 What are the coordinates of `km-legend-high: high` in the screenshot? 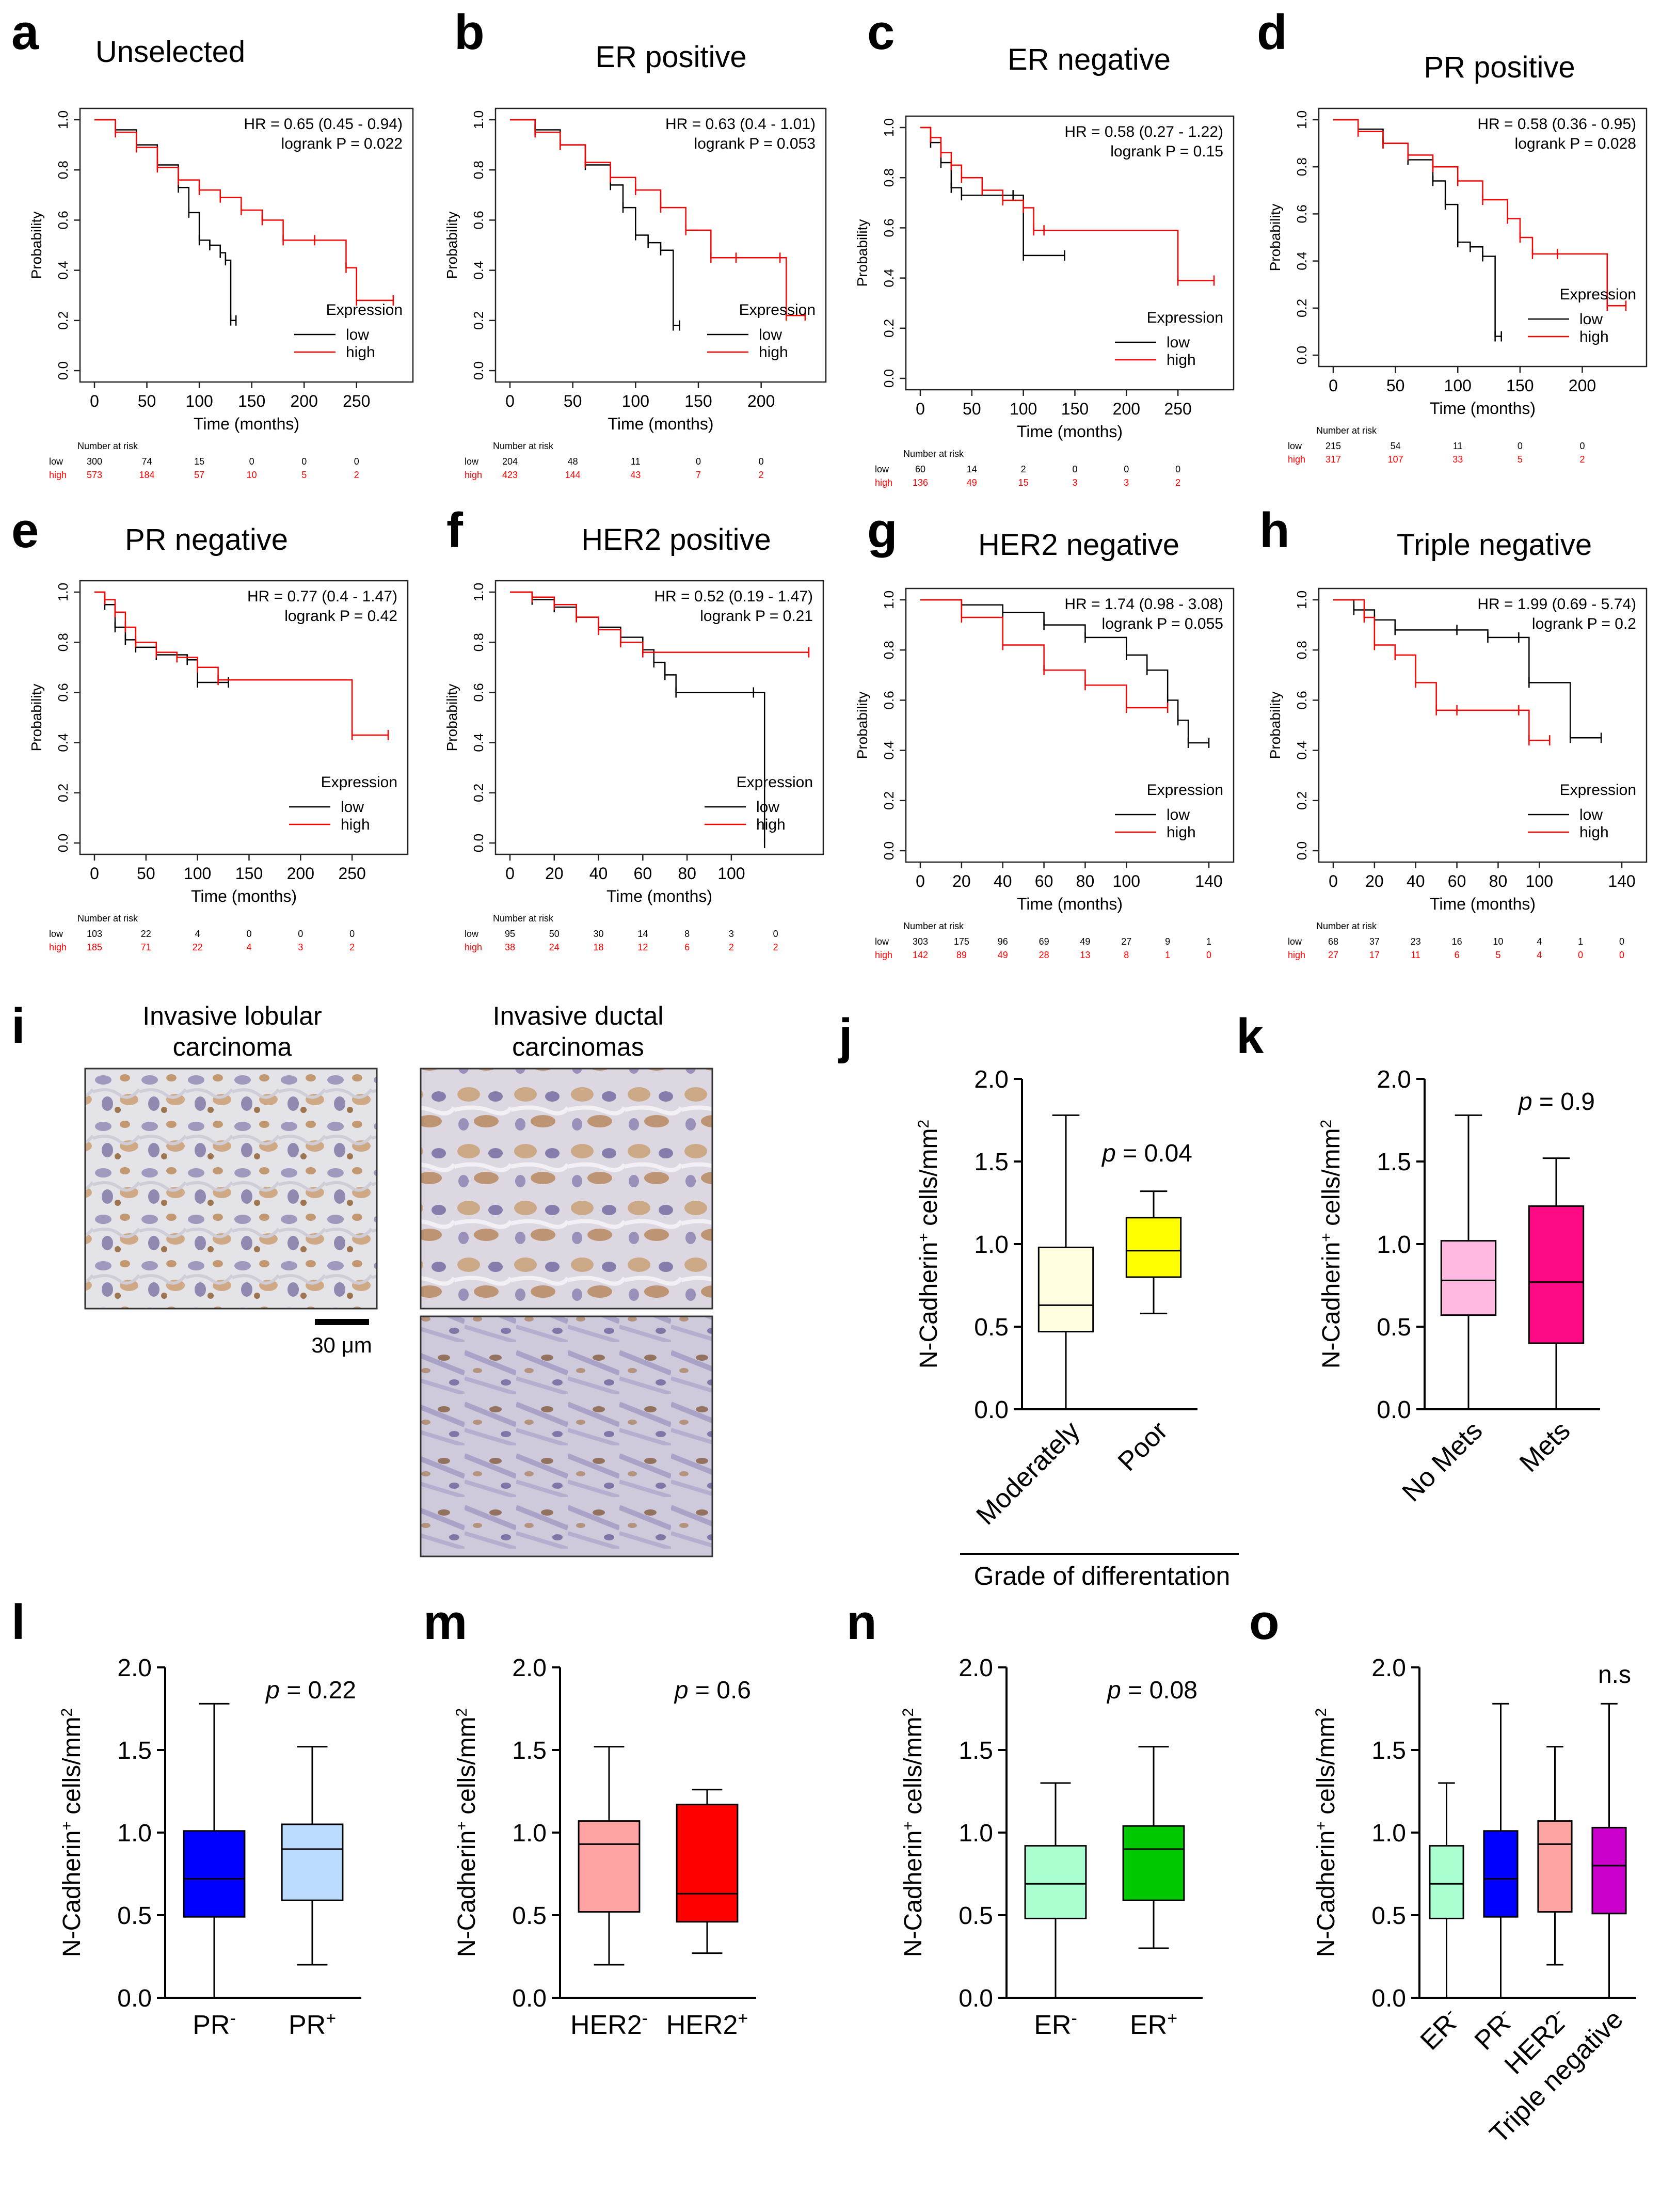 It's located at (355, 824).